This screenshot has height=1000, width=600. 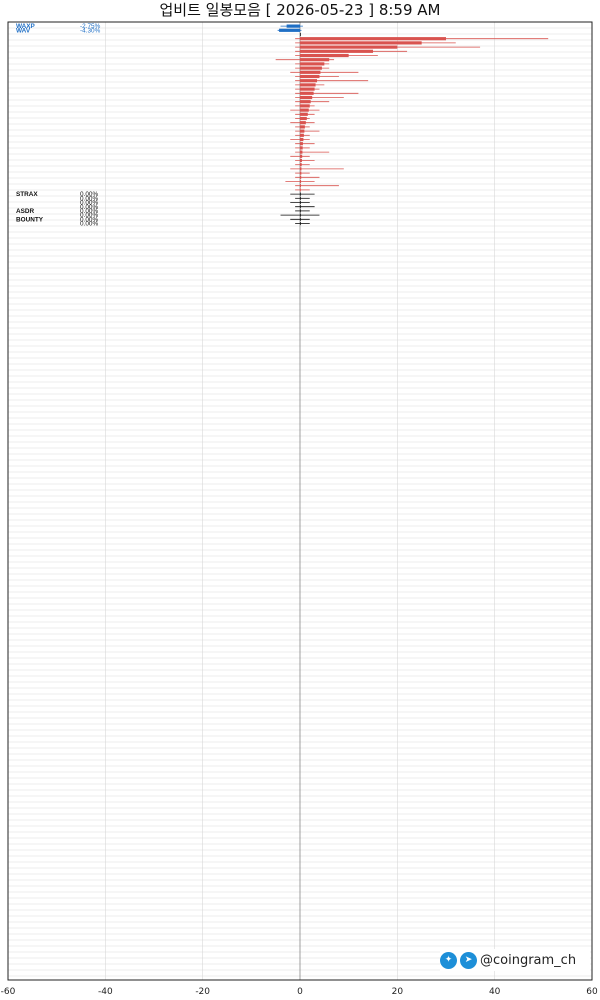 I want to click on telegram-icon: ➤, so click(x=468, y=960).